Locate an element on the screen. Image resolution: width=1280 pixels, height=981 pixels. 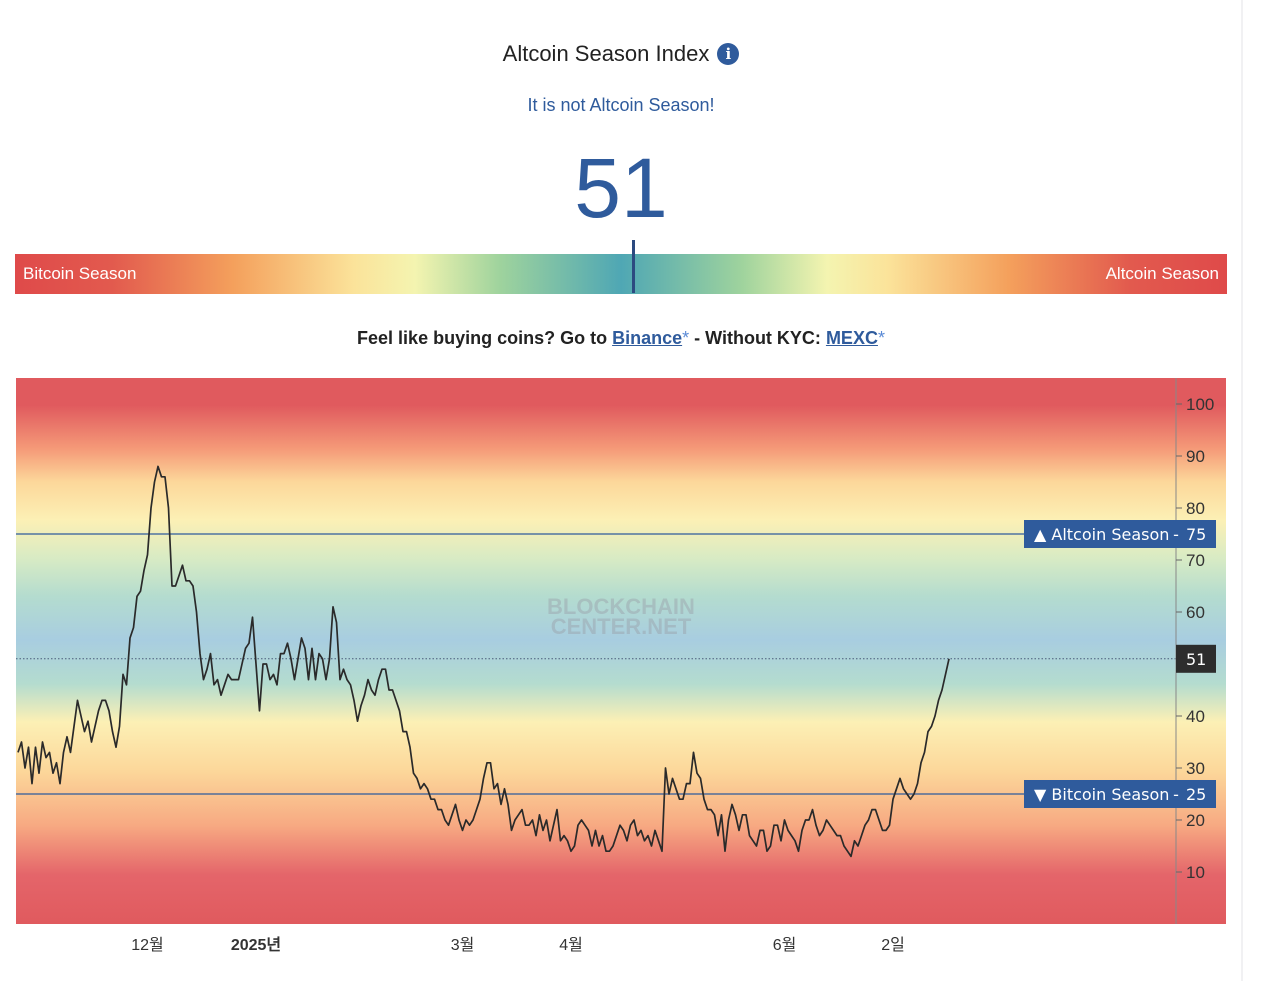
info-icon: i is located at coordinates (728, 54).